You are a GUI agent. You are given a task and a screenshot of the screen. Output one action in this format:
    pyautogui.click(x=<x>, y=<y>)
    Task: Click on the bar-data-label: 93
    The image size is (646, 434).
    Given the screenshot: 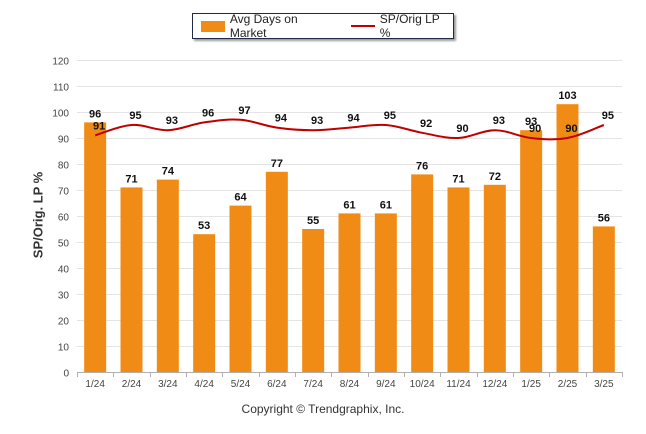 What is the action you would take?
    pyautogui.click(x=531, y=122)
    